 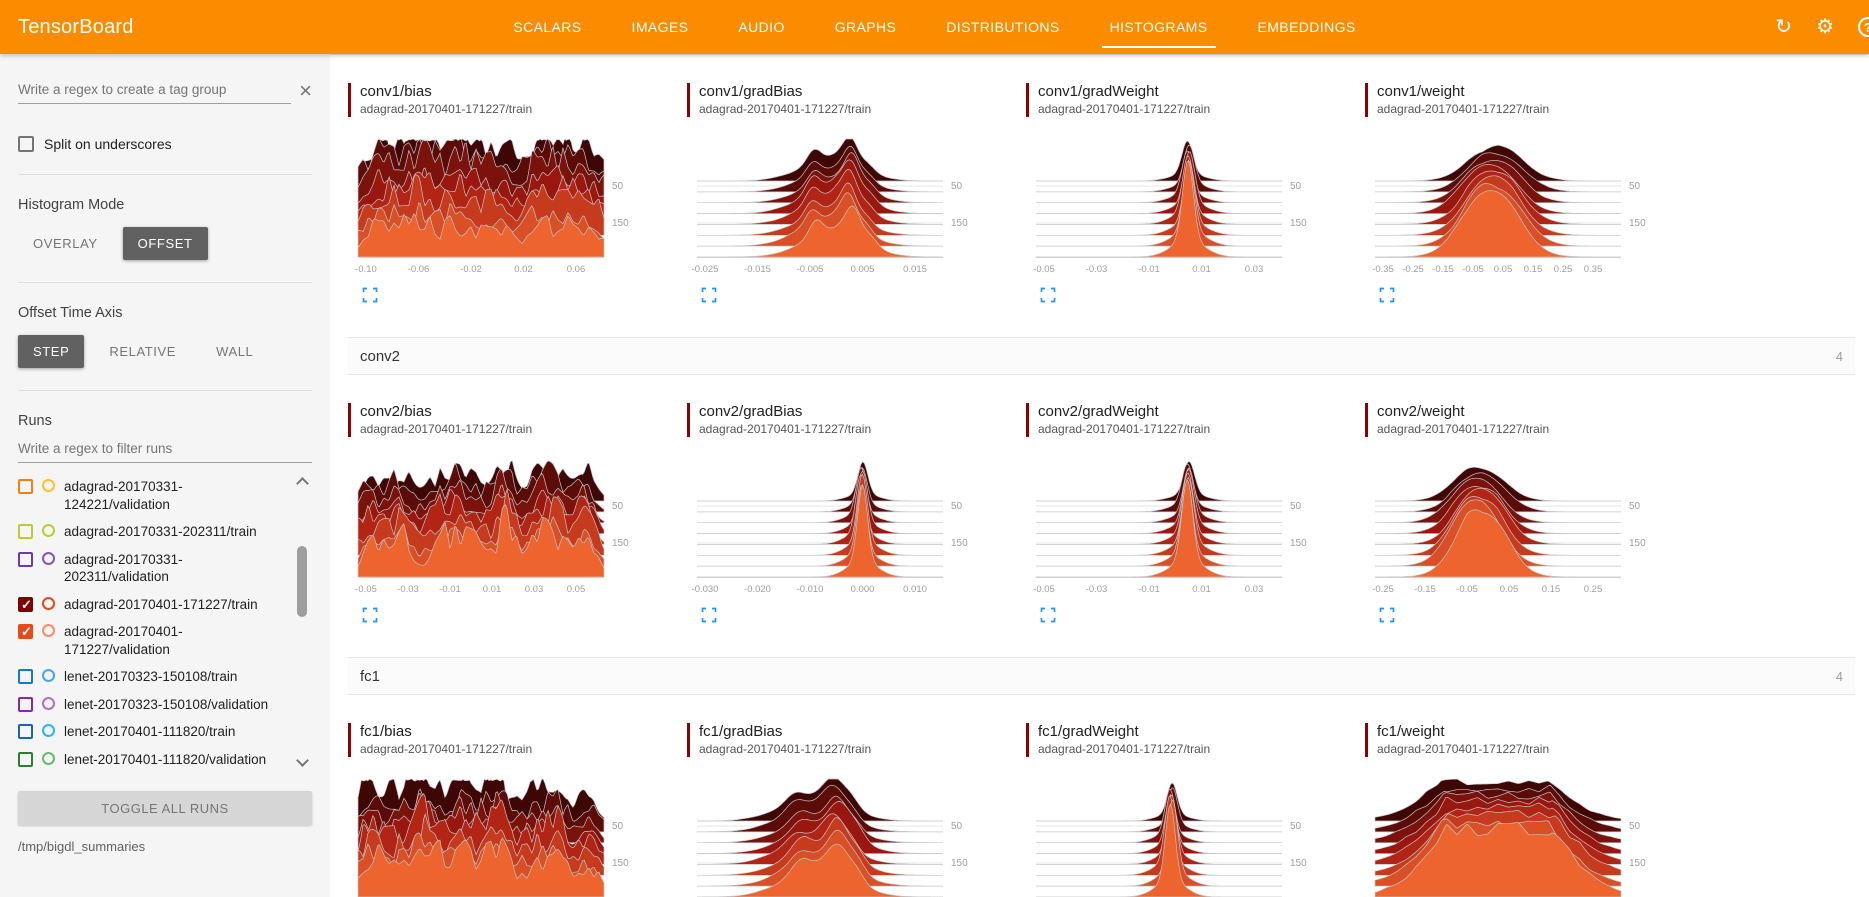 What do you see at coordinates (865, 27) in the screenshot?
I see `tab-graphs: GRAPHS` at bounding box center [865, 27].